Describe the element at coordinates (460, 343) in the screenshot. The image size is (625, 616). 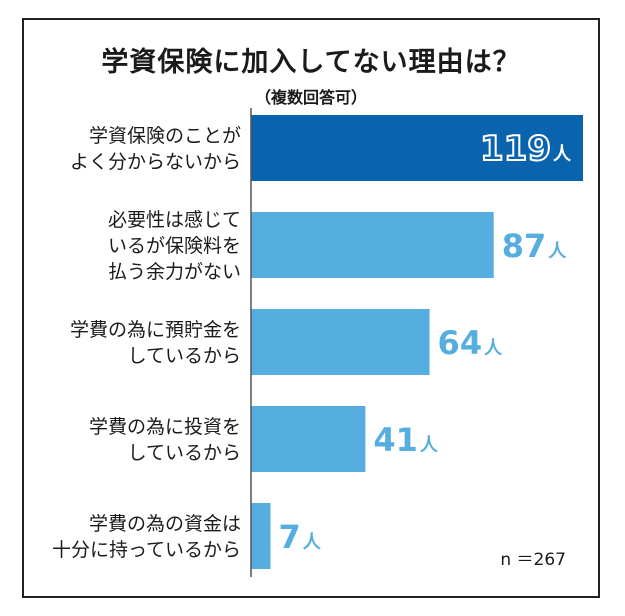
I see `value-label-3: 64` at that location.